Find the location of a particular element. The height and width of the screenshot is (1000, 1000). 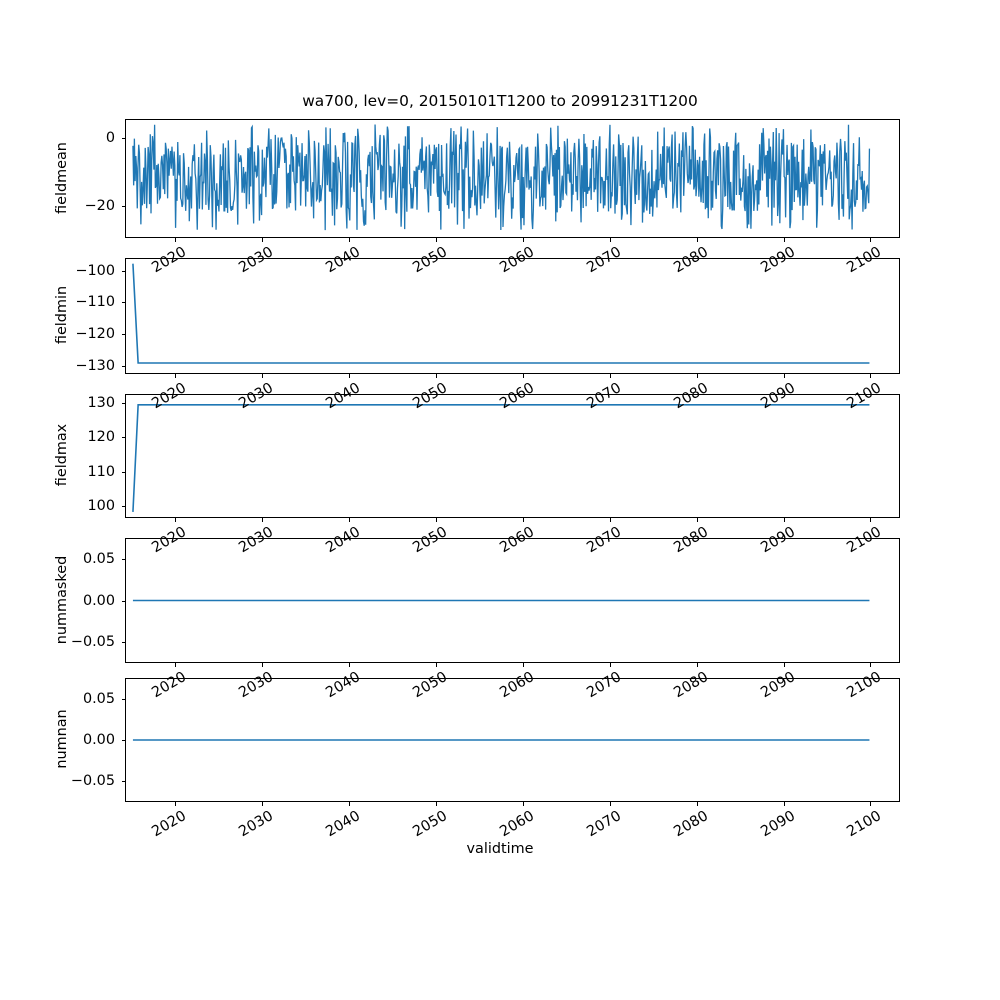

subplot-numnan is located at coordinates (512, 740).